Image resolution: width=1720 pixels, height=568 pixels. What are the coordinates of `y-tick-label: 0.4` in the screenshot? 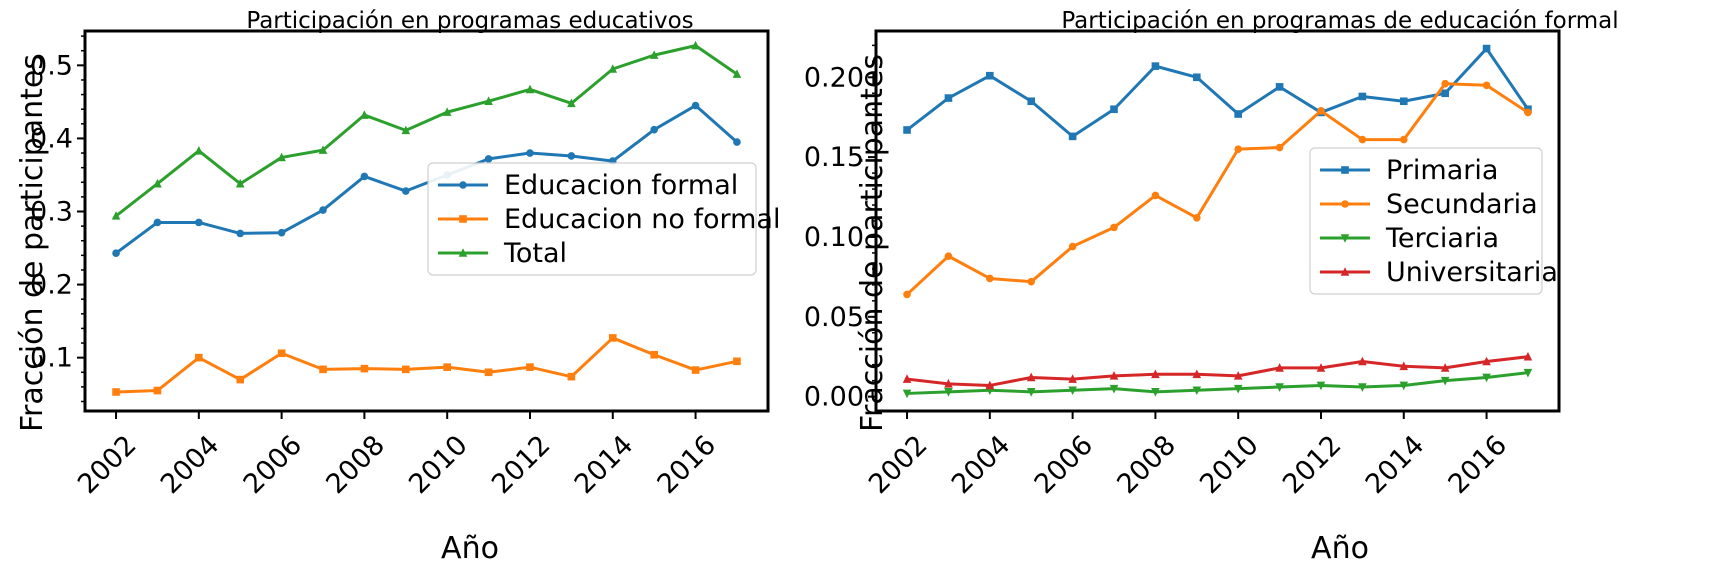 It's located at (51, 138).